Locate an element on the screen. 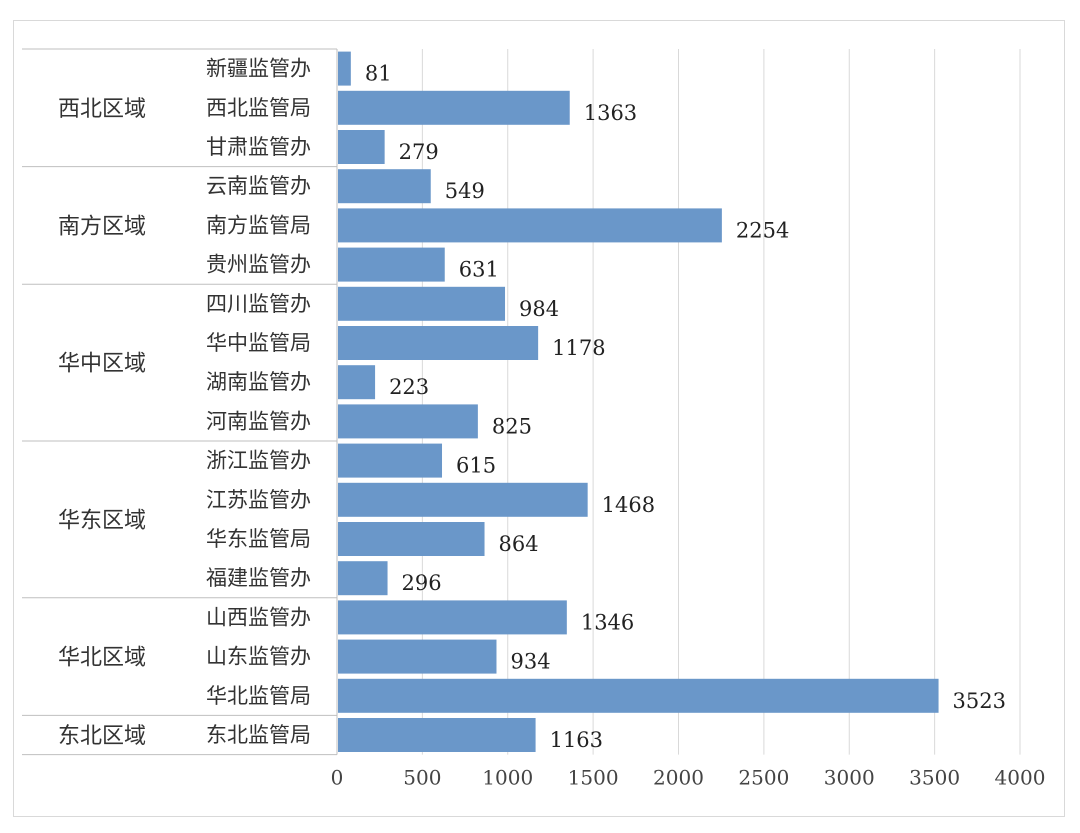  data-label: 864 is located at coordinates (519, 544).